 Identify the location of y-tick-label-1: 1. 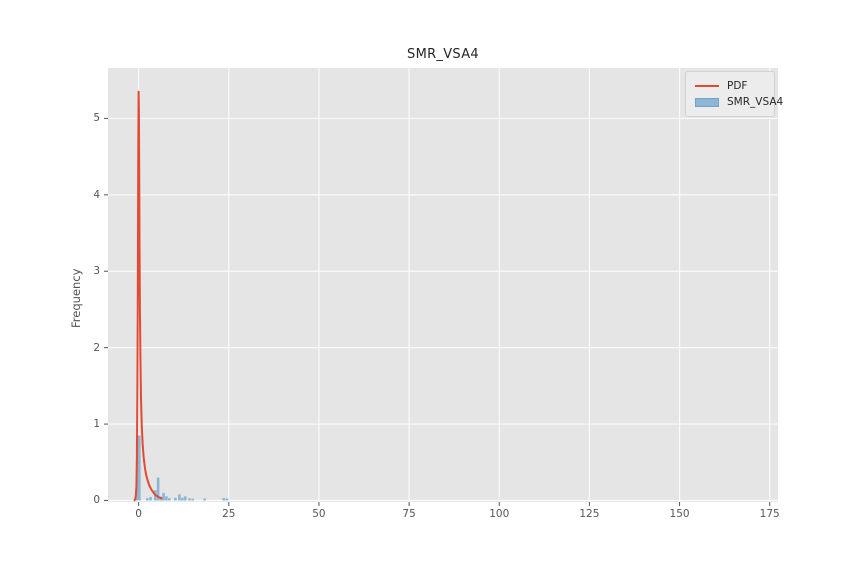
(96, 424).